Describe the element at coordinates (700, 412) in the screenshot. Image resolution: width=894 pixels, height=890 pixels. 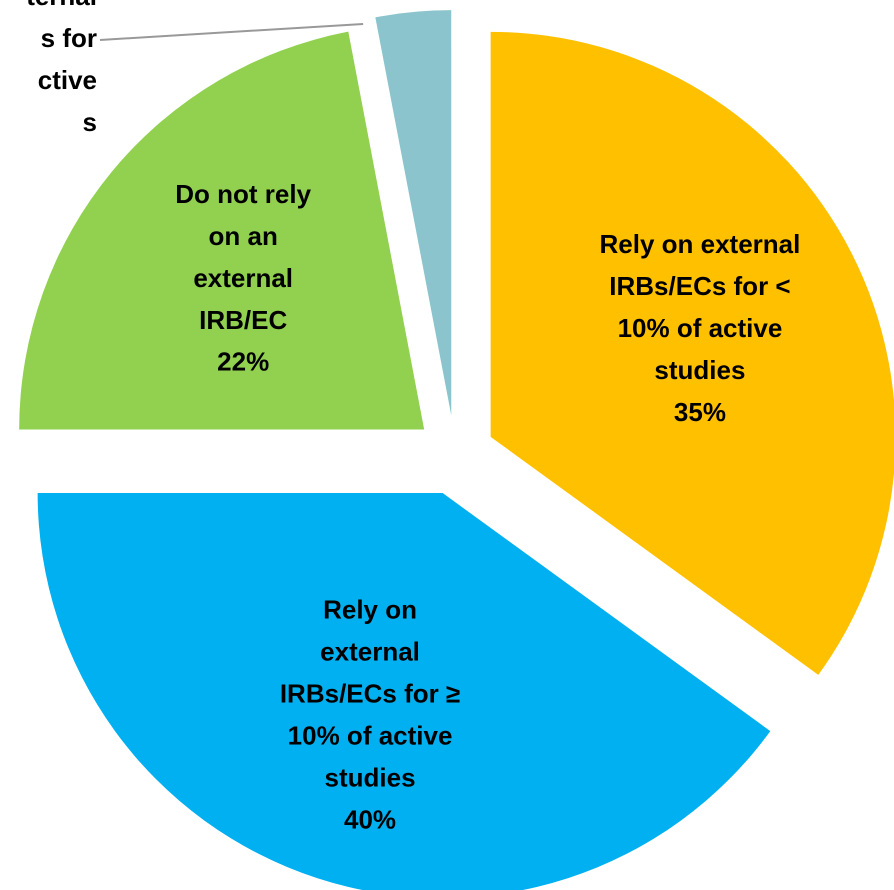
I see `slice-value-label: 35%` at that location.